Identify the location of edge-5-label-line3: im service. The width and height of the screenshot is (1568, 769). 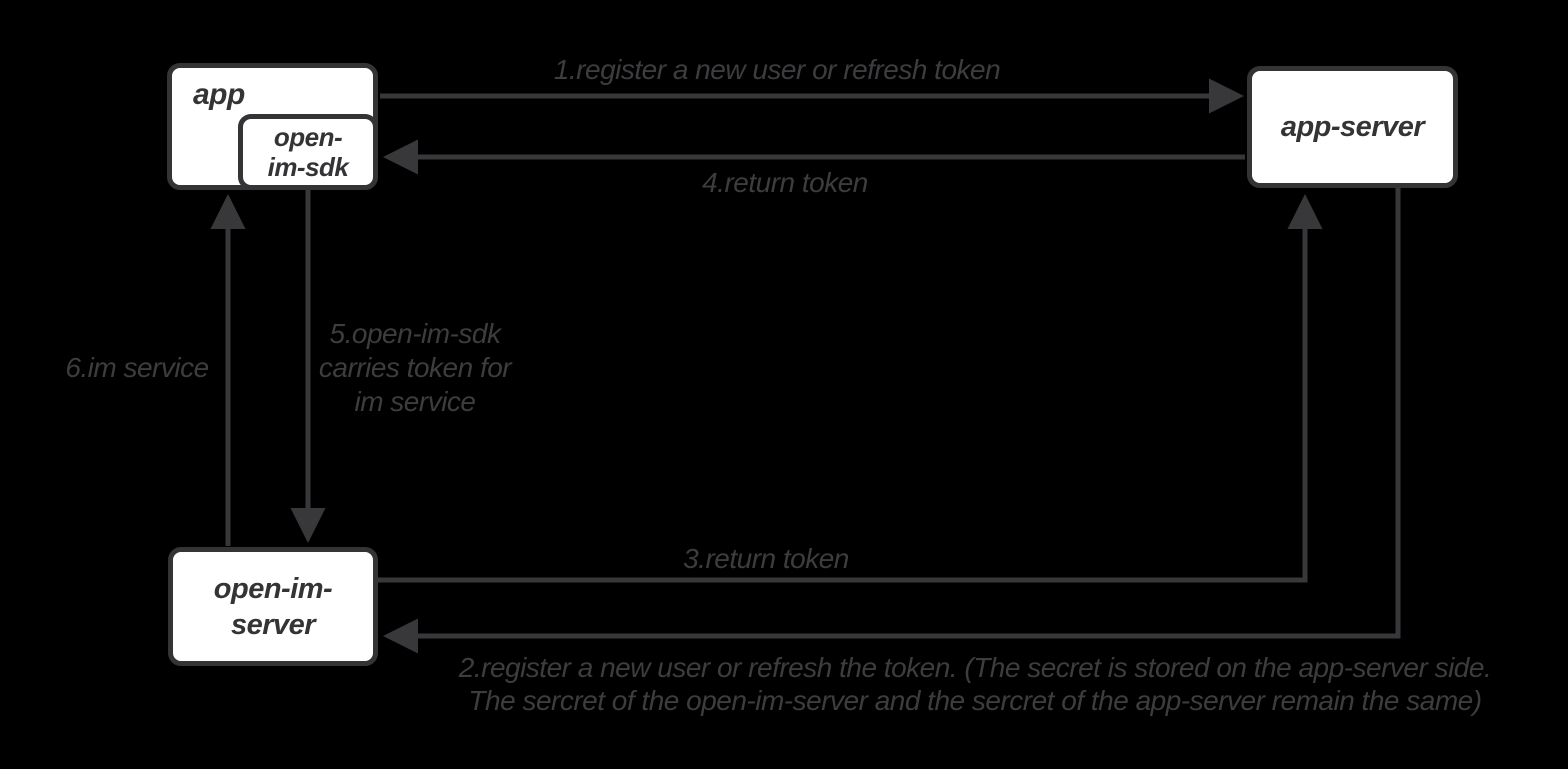
(415, 401).